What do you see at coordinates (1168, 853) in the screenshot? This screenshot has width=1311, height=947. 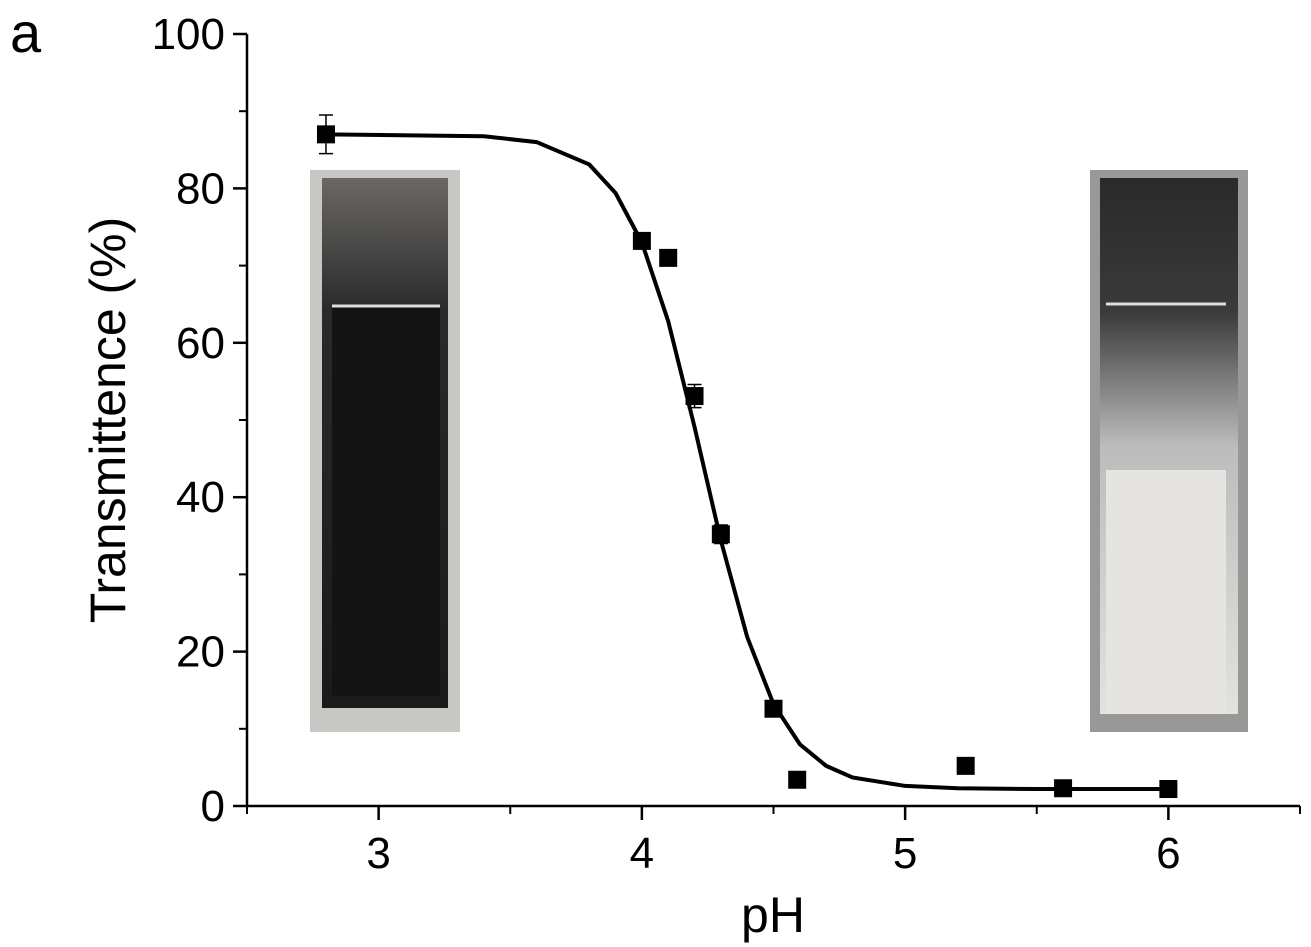 I see `x-tick-label: 6` at bounding box center [1168, 853].